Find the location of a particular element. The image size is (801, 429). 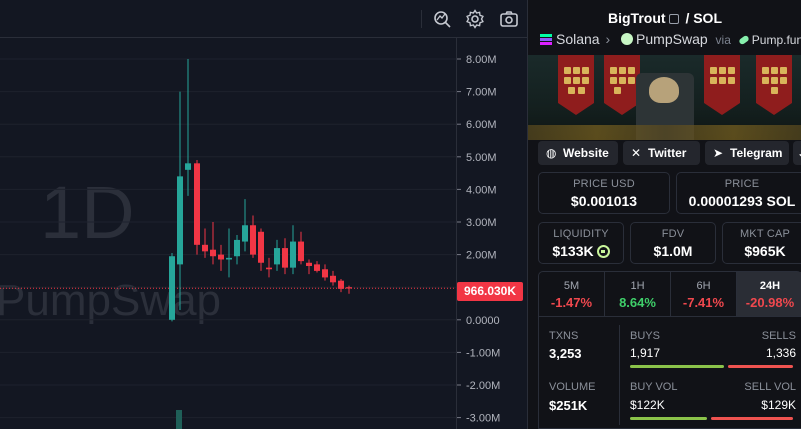

volume-label: VOLUME is located at coordinates (572, 387).